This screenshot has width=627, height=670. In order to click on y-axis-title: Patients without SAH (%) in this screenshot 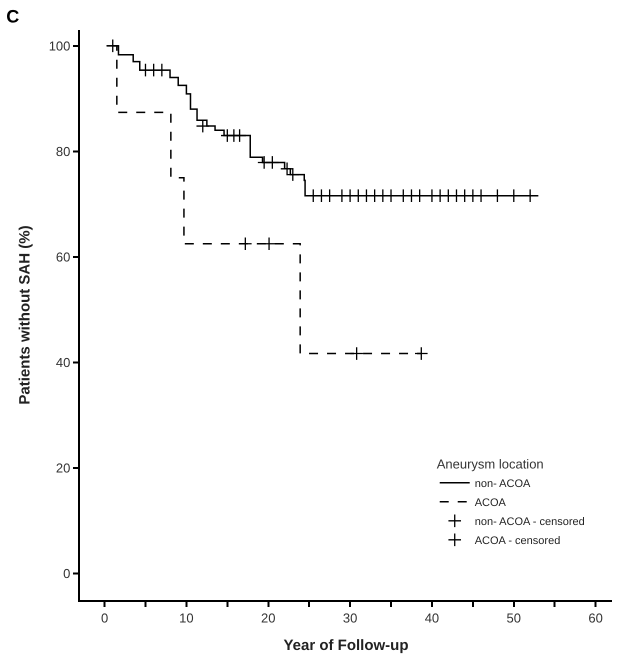, I will do `click(25, 315)`.